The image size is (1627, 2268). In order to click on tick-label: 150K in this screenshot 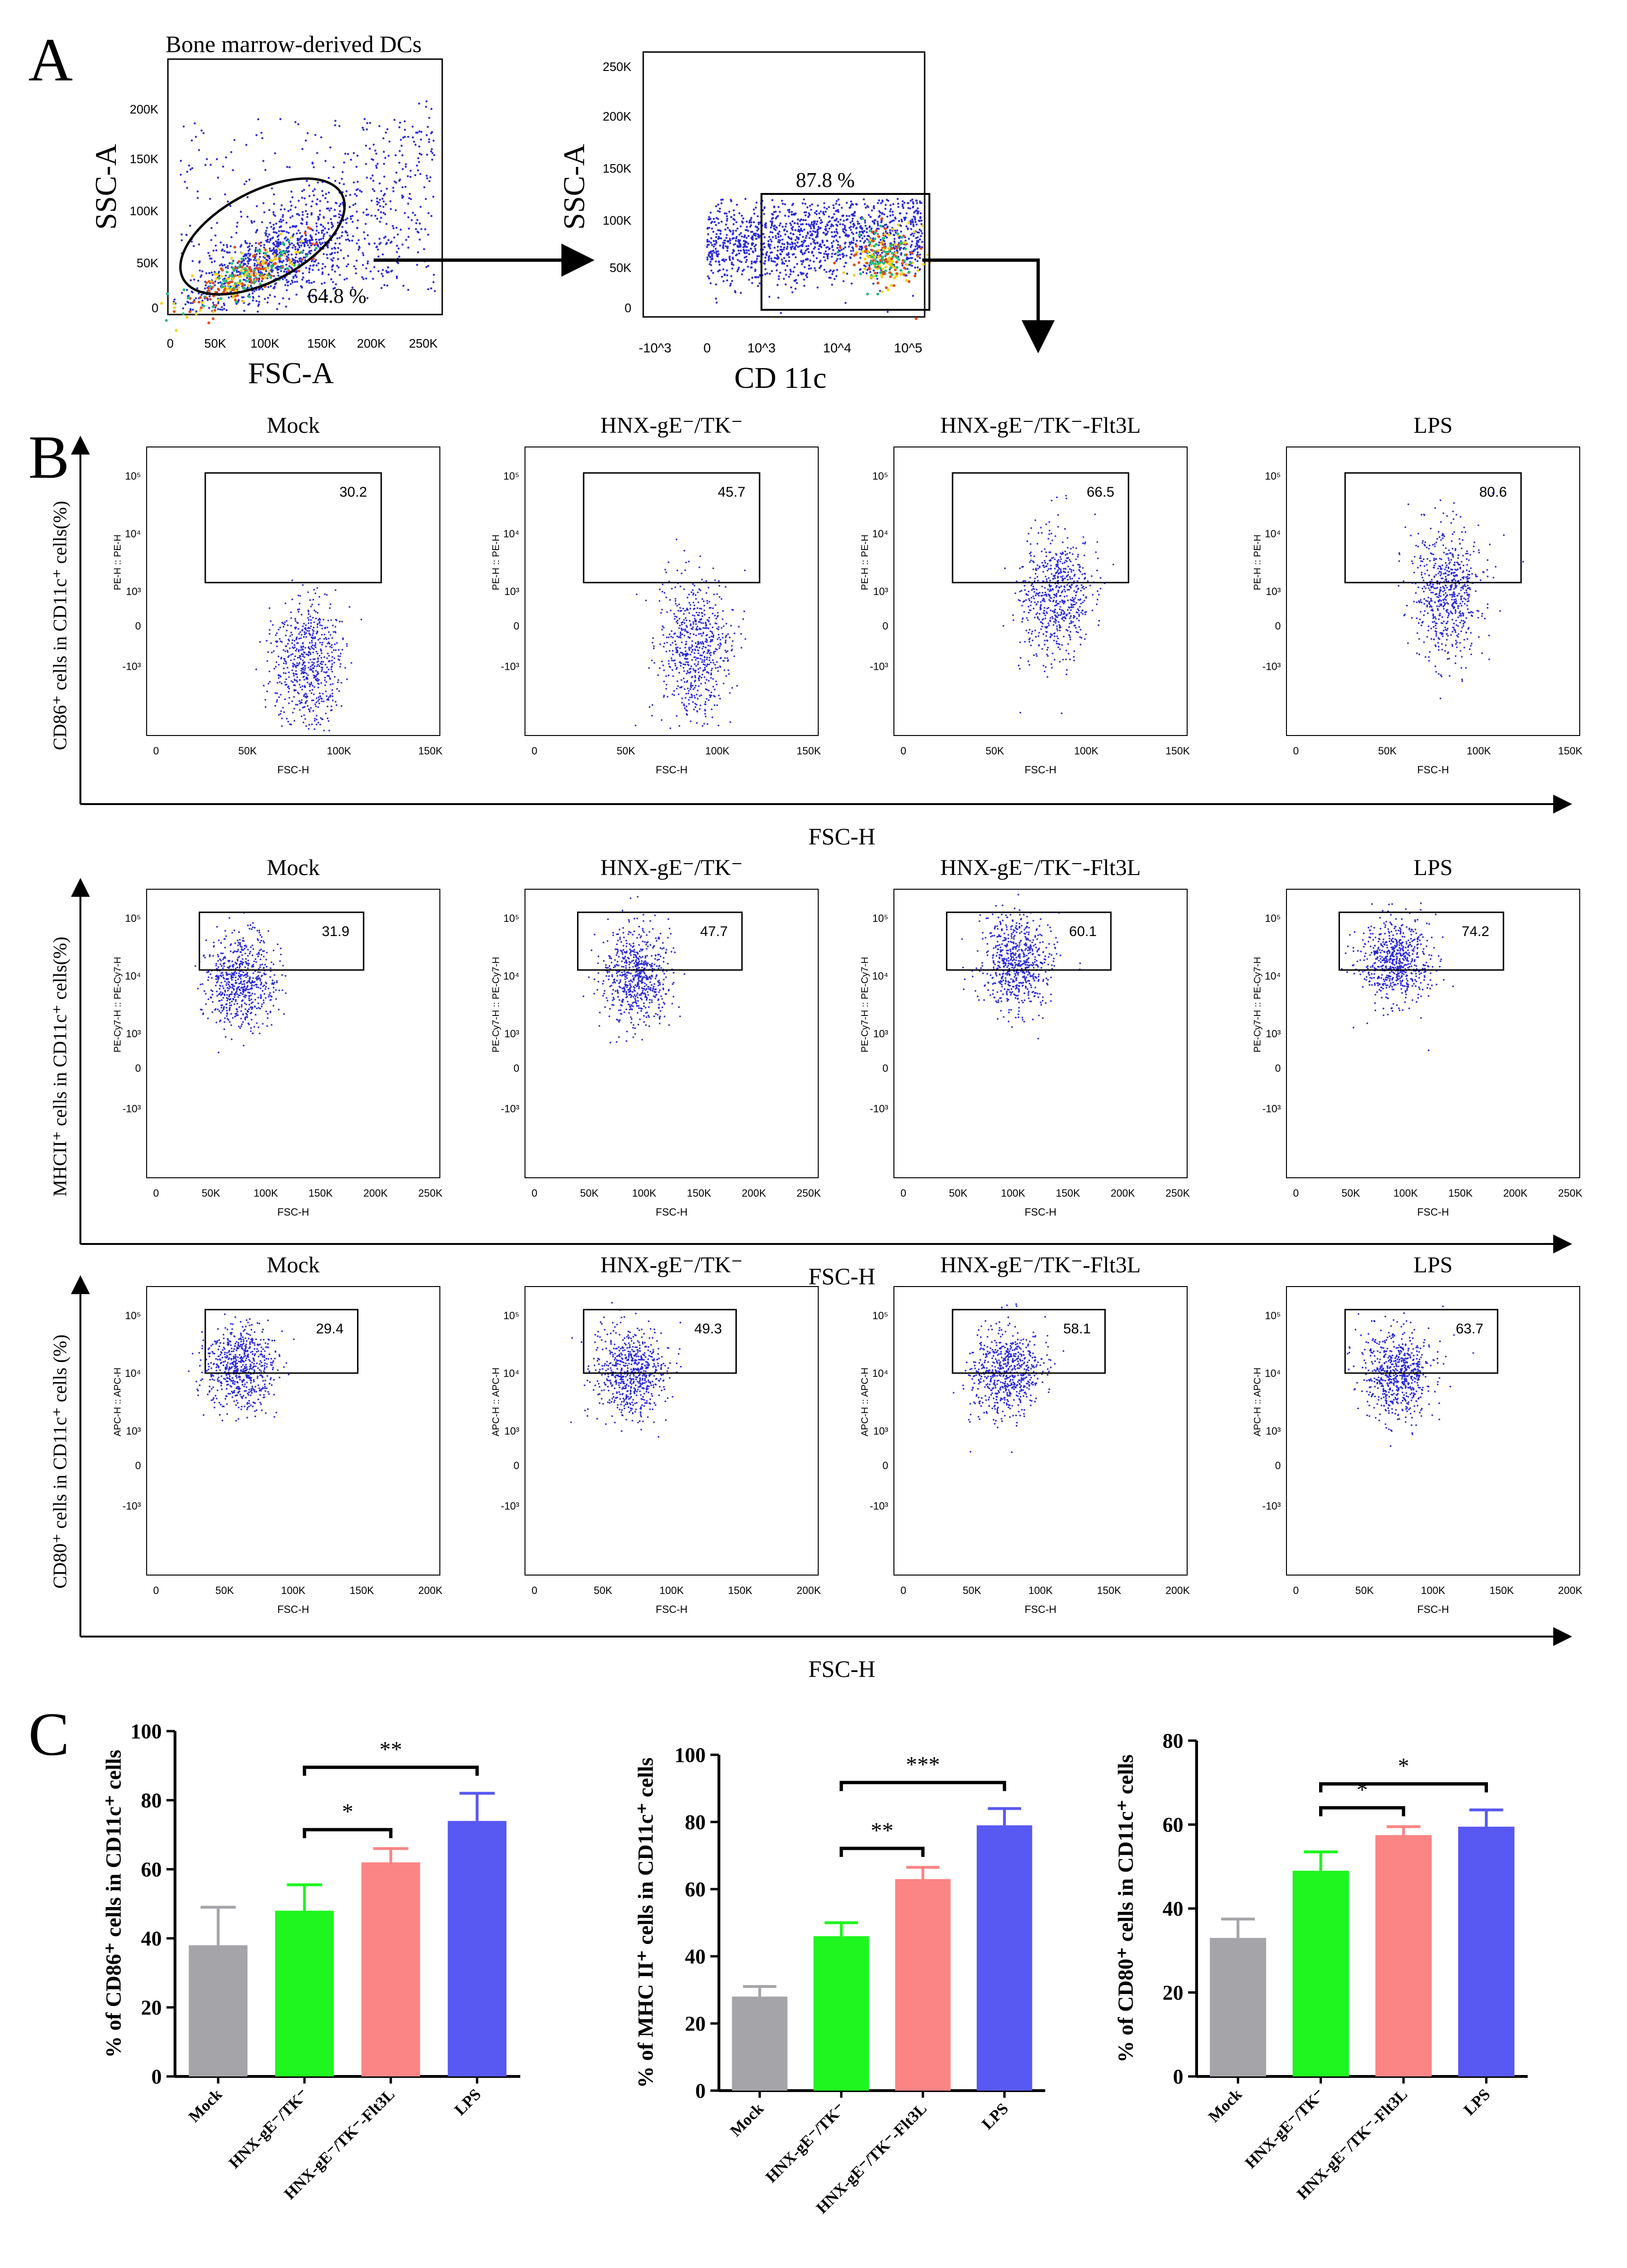, I will do `click(617, 168)`.